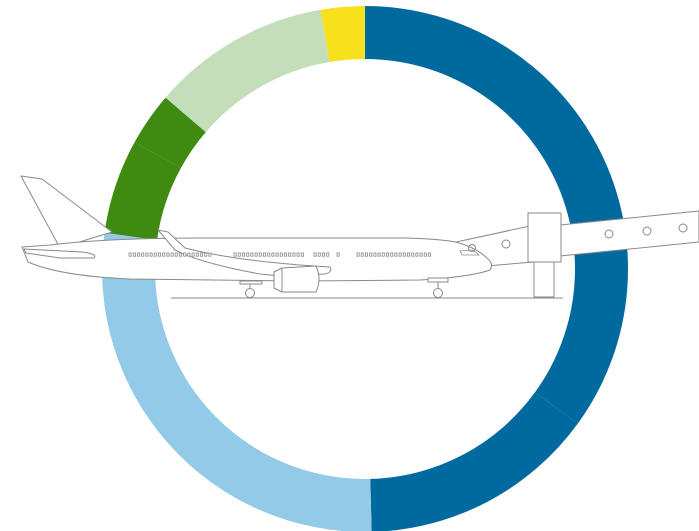 The image size is (699, 531). Describe the element at coordinates (472, 248) in the screenshot. I see `door-window` at that location.